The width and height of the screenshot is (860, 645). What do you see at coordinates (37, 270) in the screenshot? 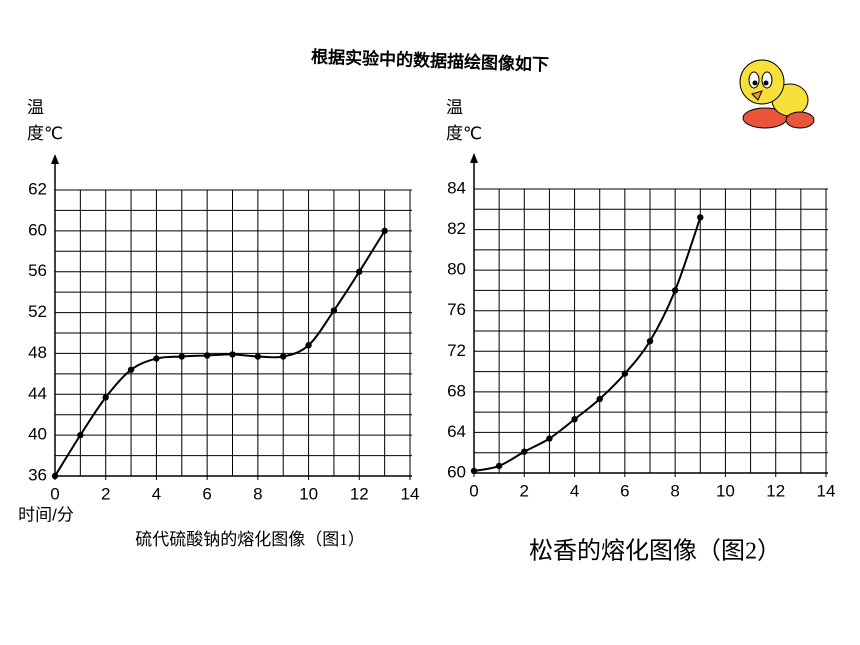
I see `y-tick-label: 56` at bounding box center [37, 270].